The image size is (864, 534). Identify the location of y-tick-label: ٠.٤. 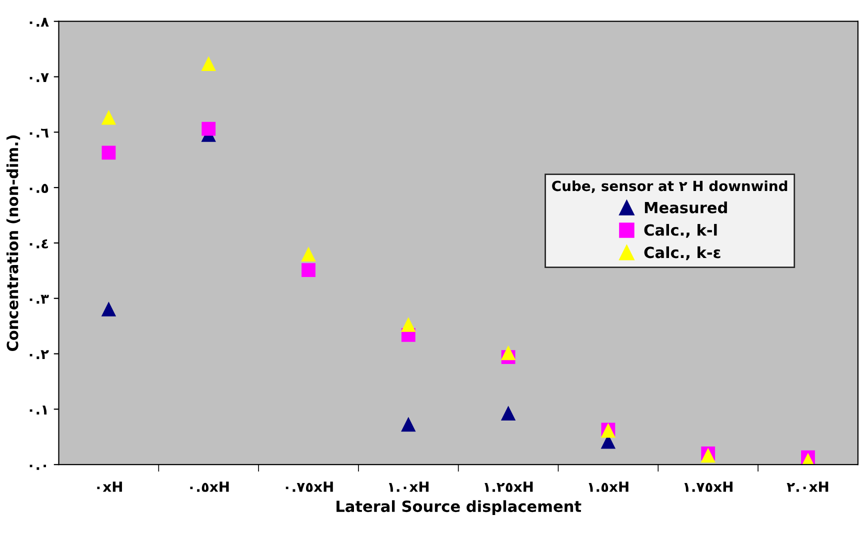
(39, 243).